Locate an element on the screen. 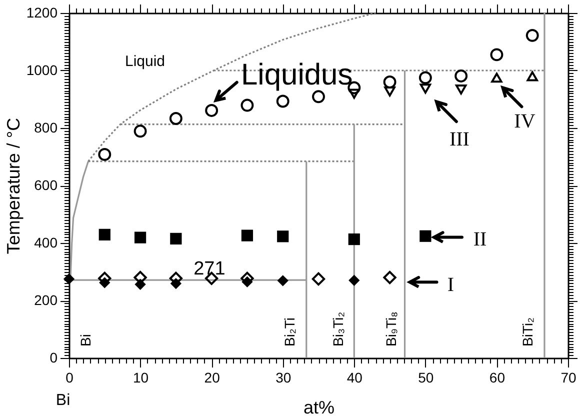  annotation: Bi is located at coordinates (86, 340).